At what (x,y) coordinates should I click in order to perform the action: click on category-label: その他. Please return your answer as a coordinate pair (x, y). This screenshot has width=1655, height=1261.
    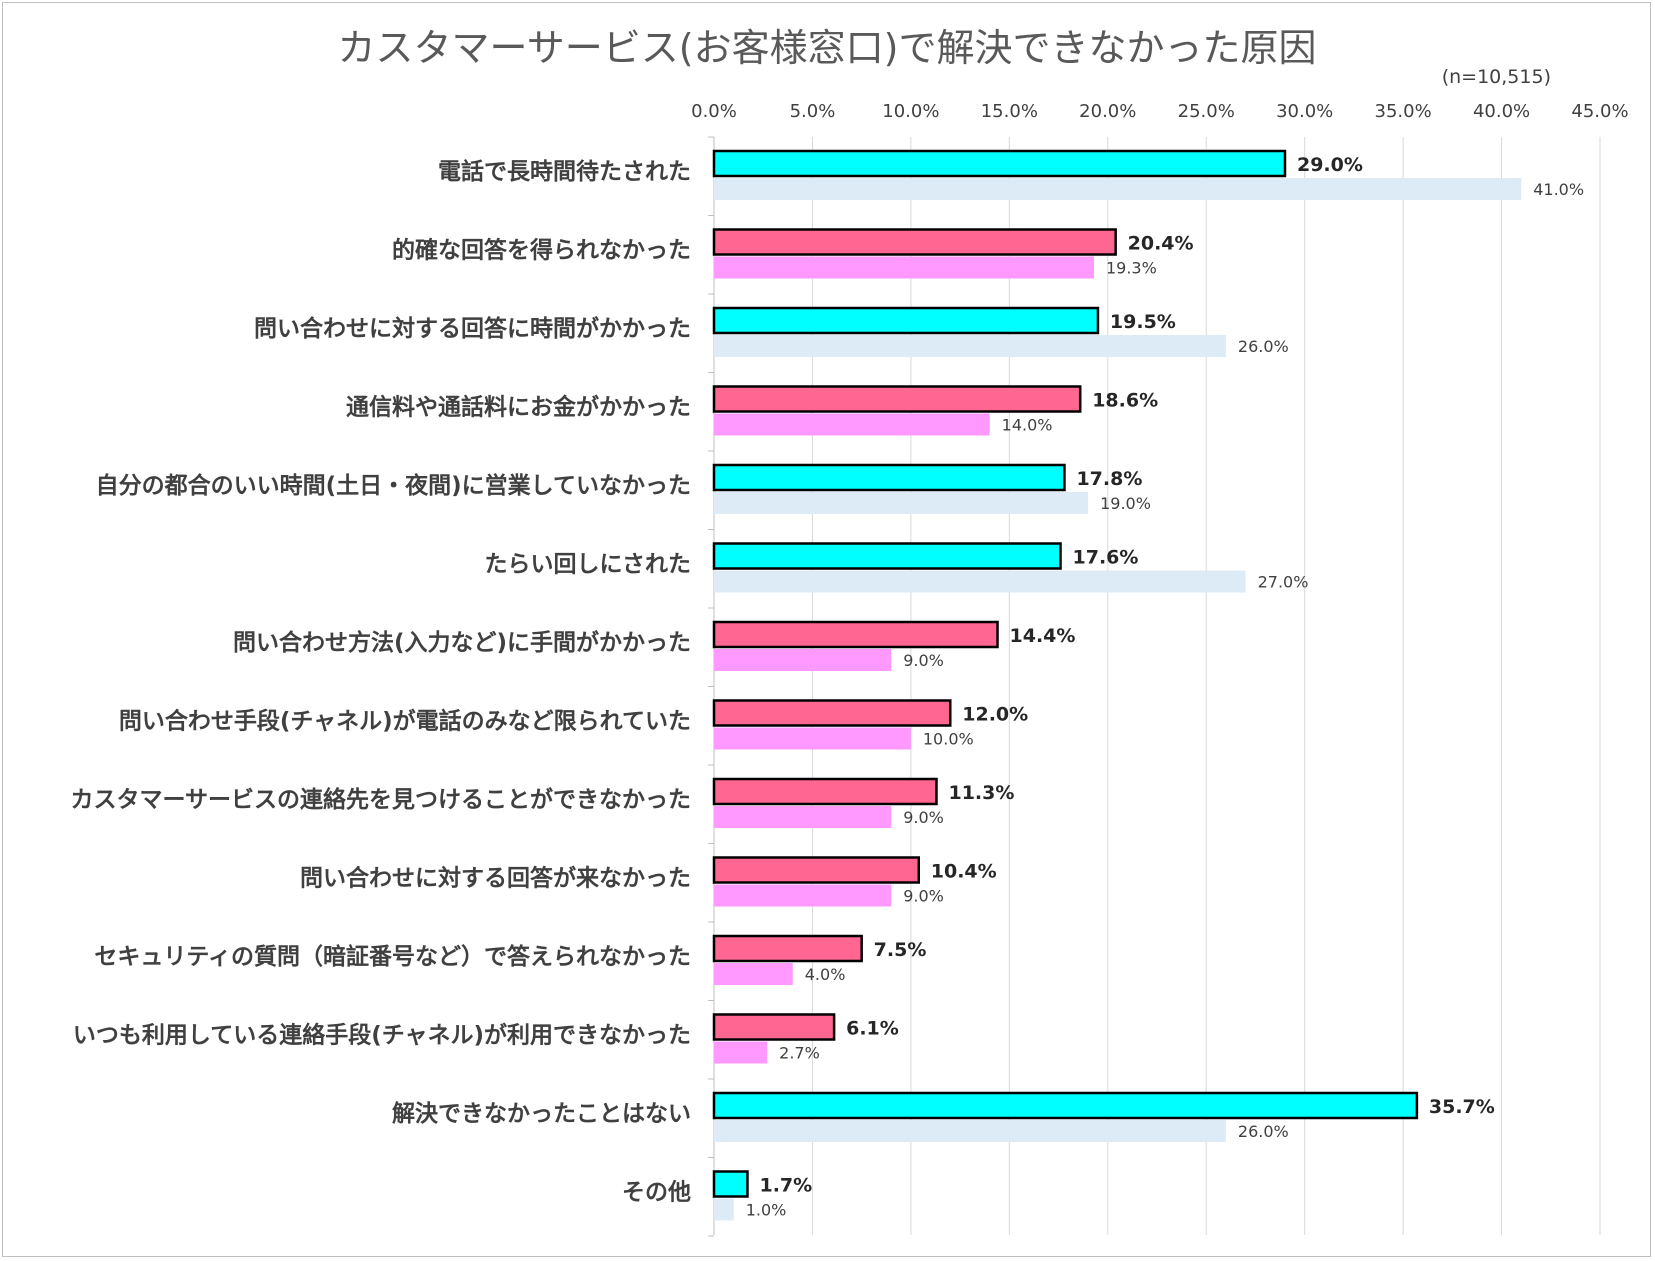
    Looking at the image, I should click on (656, 1193).